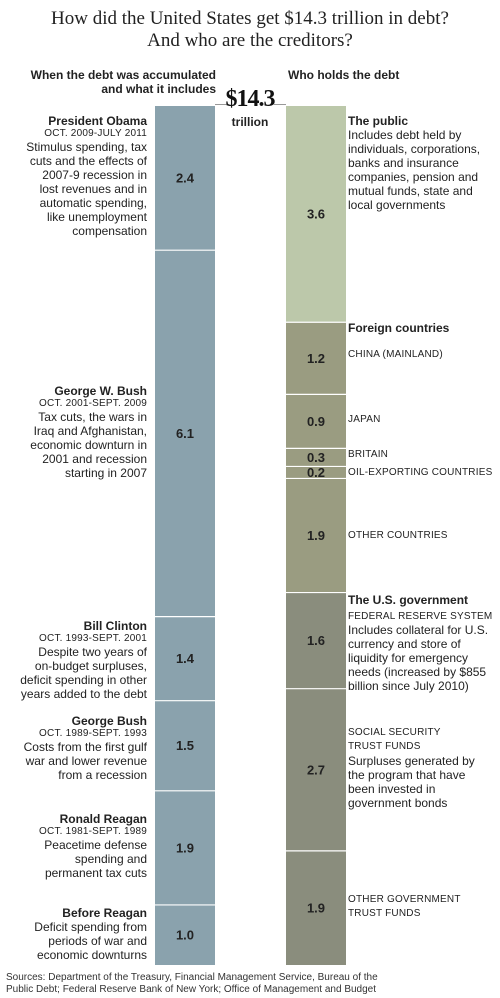 The image size is (500, 998). I want to click on label-cap: SOCIAL SECURITY, so click(394, 732).